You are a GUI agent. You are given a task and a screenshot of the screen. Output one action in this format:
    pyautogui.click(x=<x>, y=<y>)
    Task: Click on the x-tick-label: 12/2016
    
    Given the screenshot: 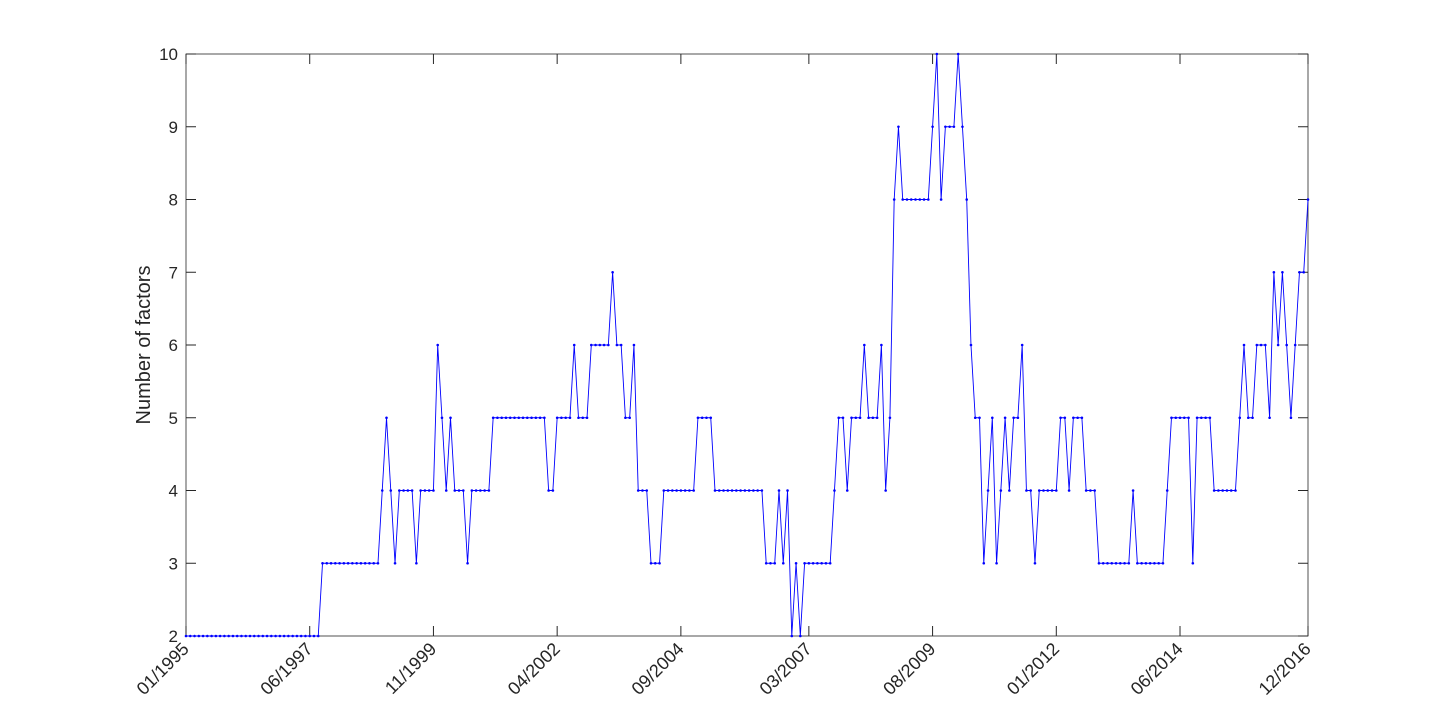 What is the action you would take?
    pyautogui.click(x=1285, y=669)
    